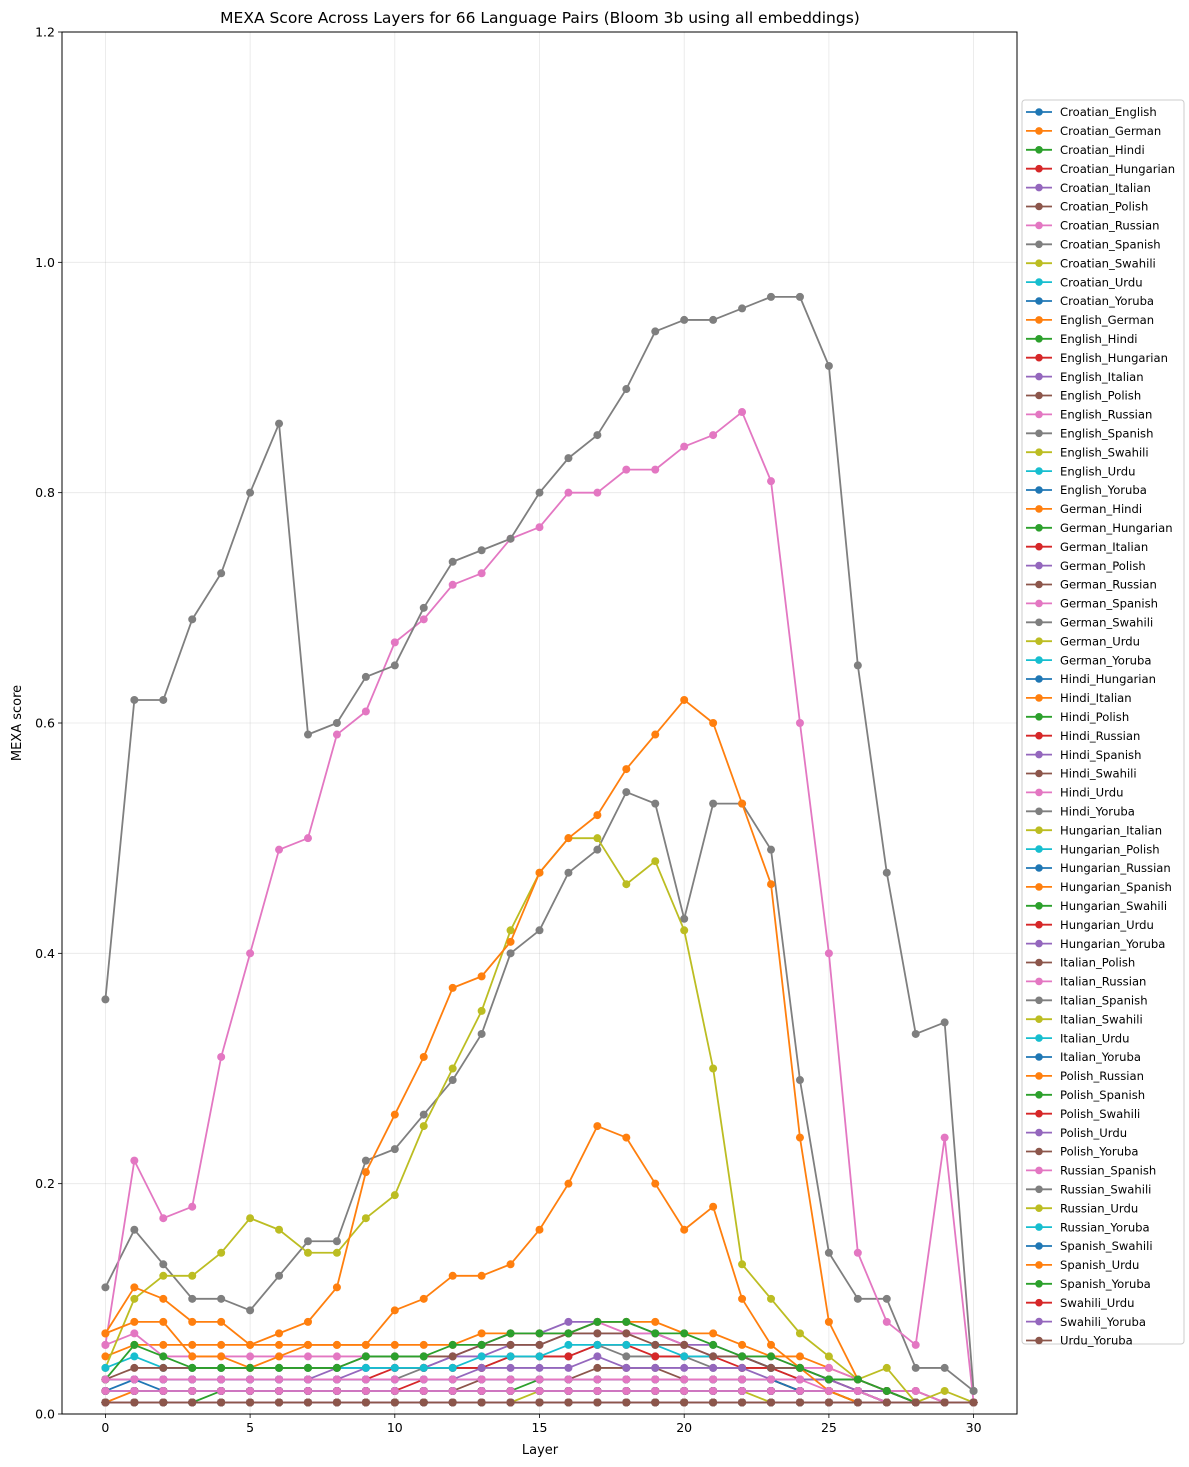 This screenshot has height=1467, width=1189. Describe the element at coordinates (1097, 812) in the screenshot. I see `legend-label: Hindi_Yoruba` at that location.